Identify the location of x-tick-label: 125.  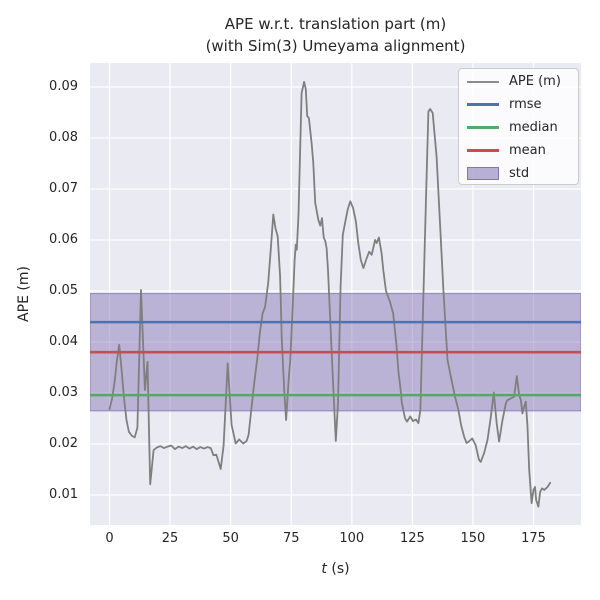
(412, 538).